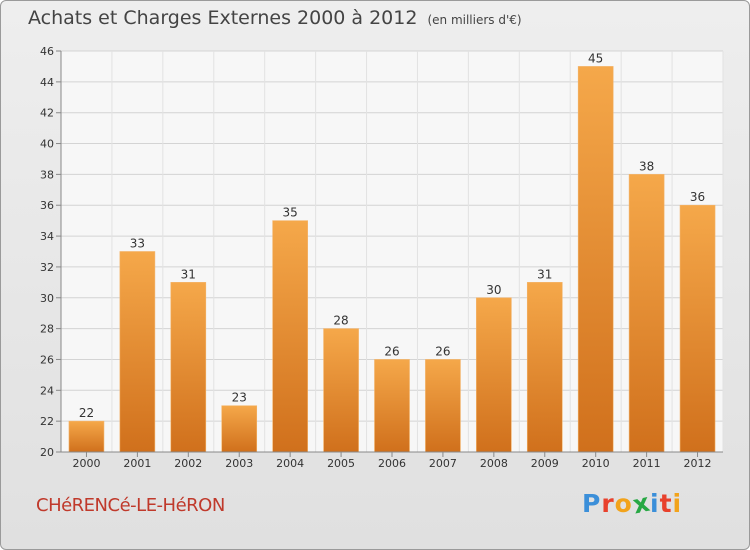 Image resolution: width=750 pixels, height=550 pixels. What do you see at coordinates (544, 367) in the screenshot?
I see `bar-2009` at bounding box center [544, 367].